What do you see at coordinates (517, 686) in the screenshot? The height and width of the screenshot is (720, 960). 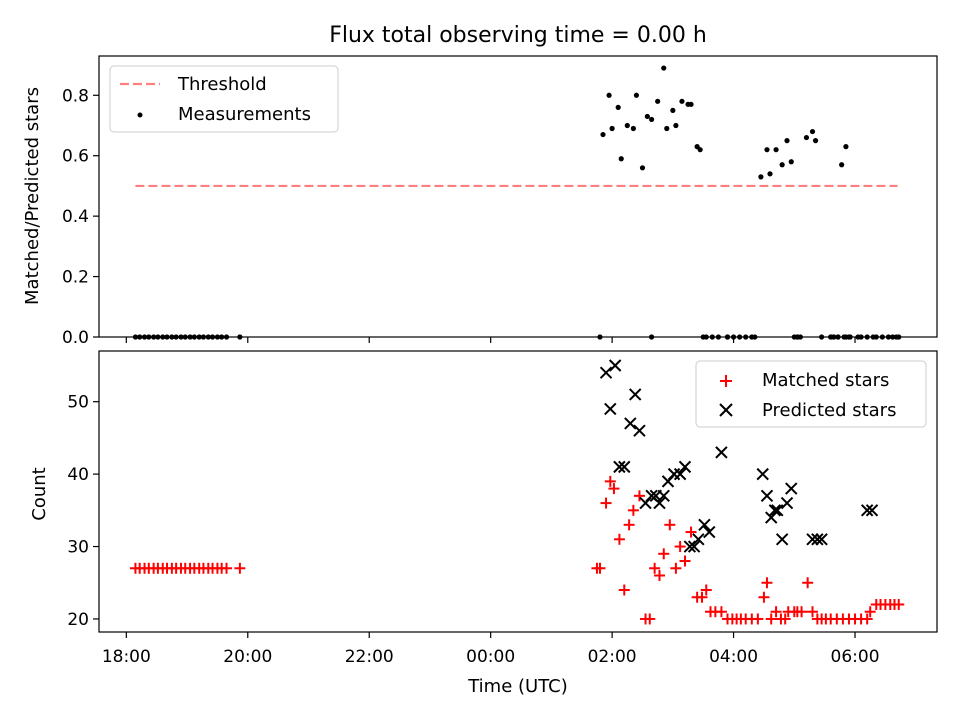 I see `x-axis-label: Time (UTC)` at bounding box center [517, 686].